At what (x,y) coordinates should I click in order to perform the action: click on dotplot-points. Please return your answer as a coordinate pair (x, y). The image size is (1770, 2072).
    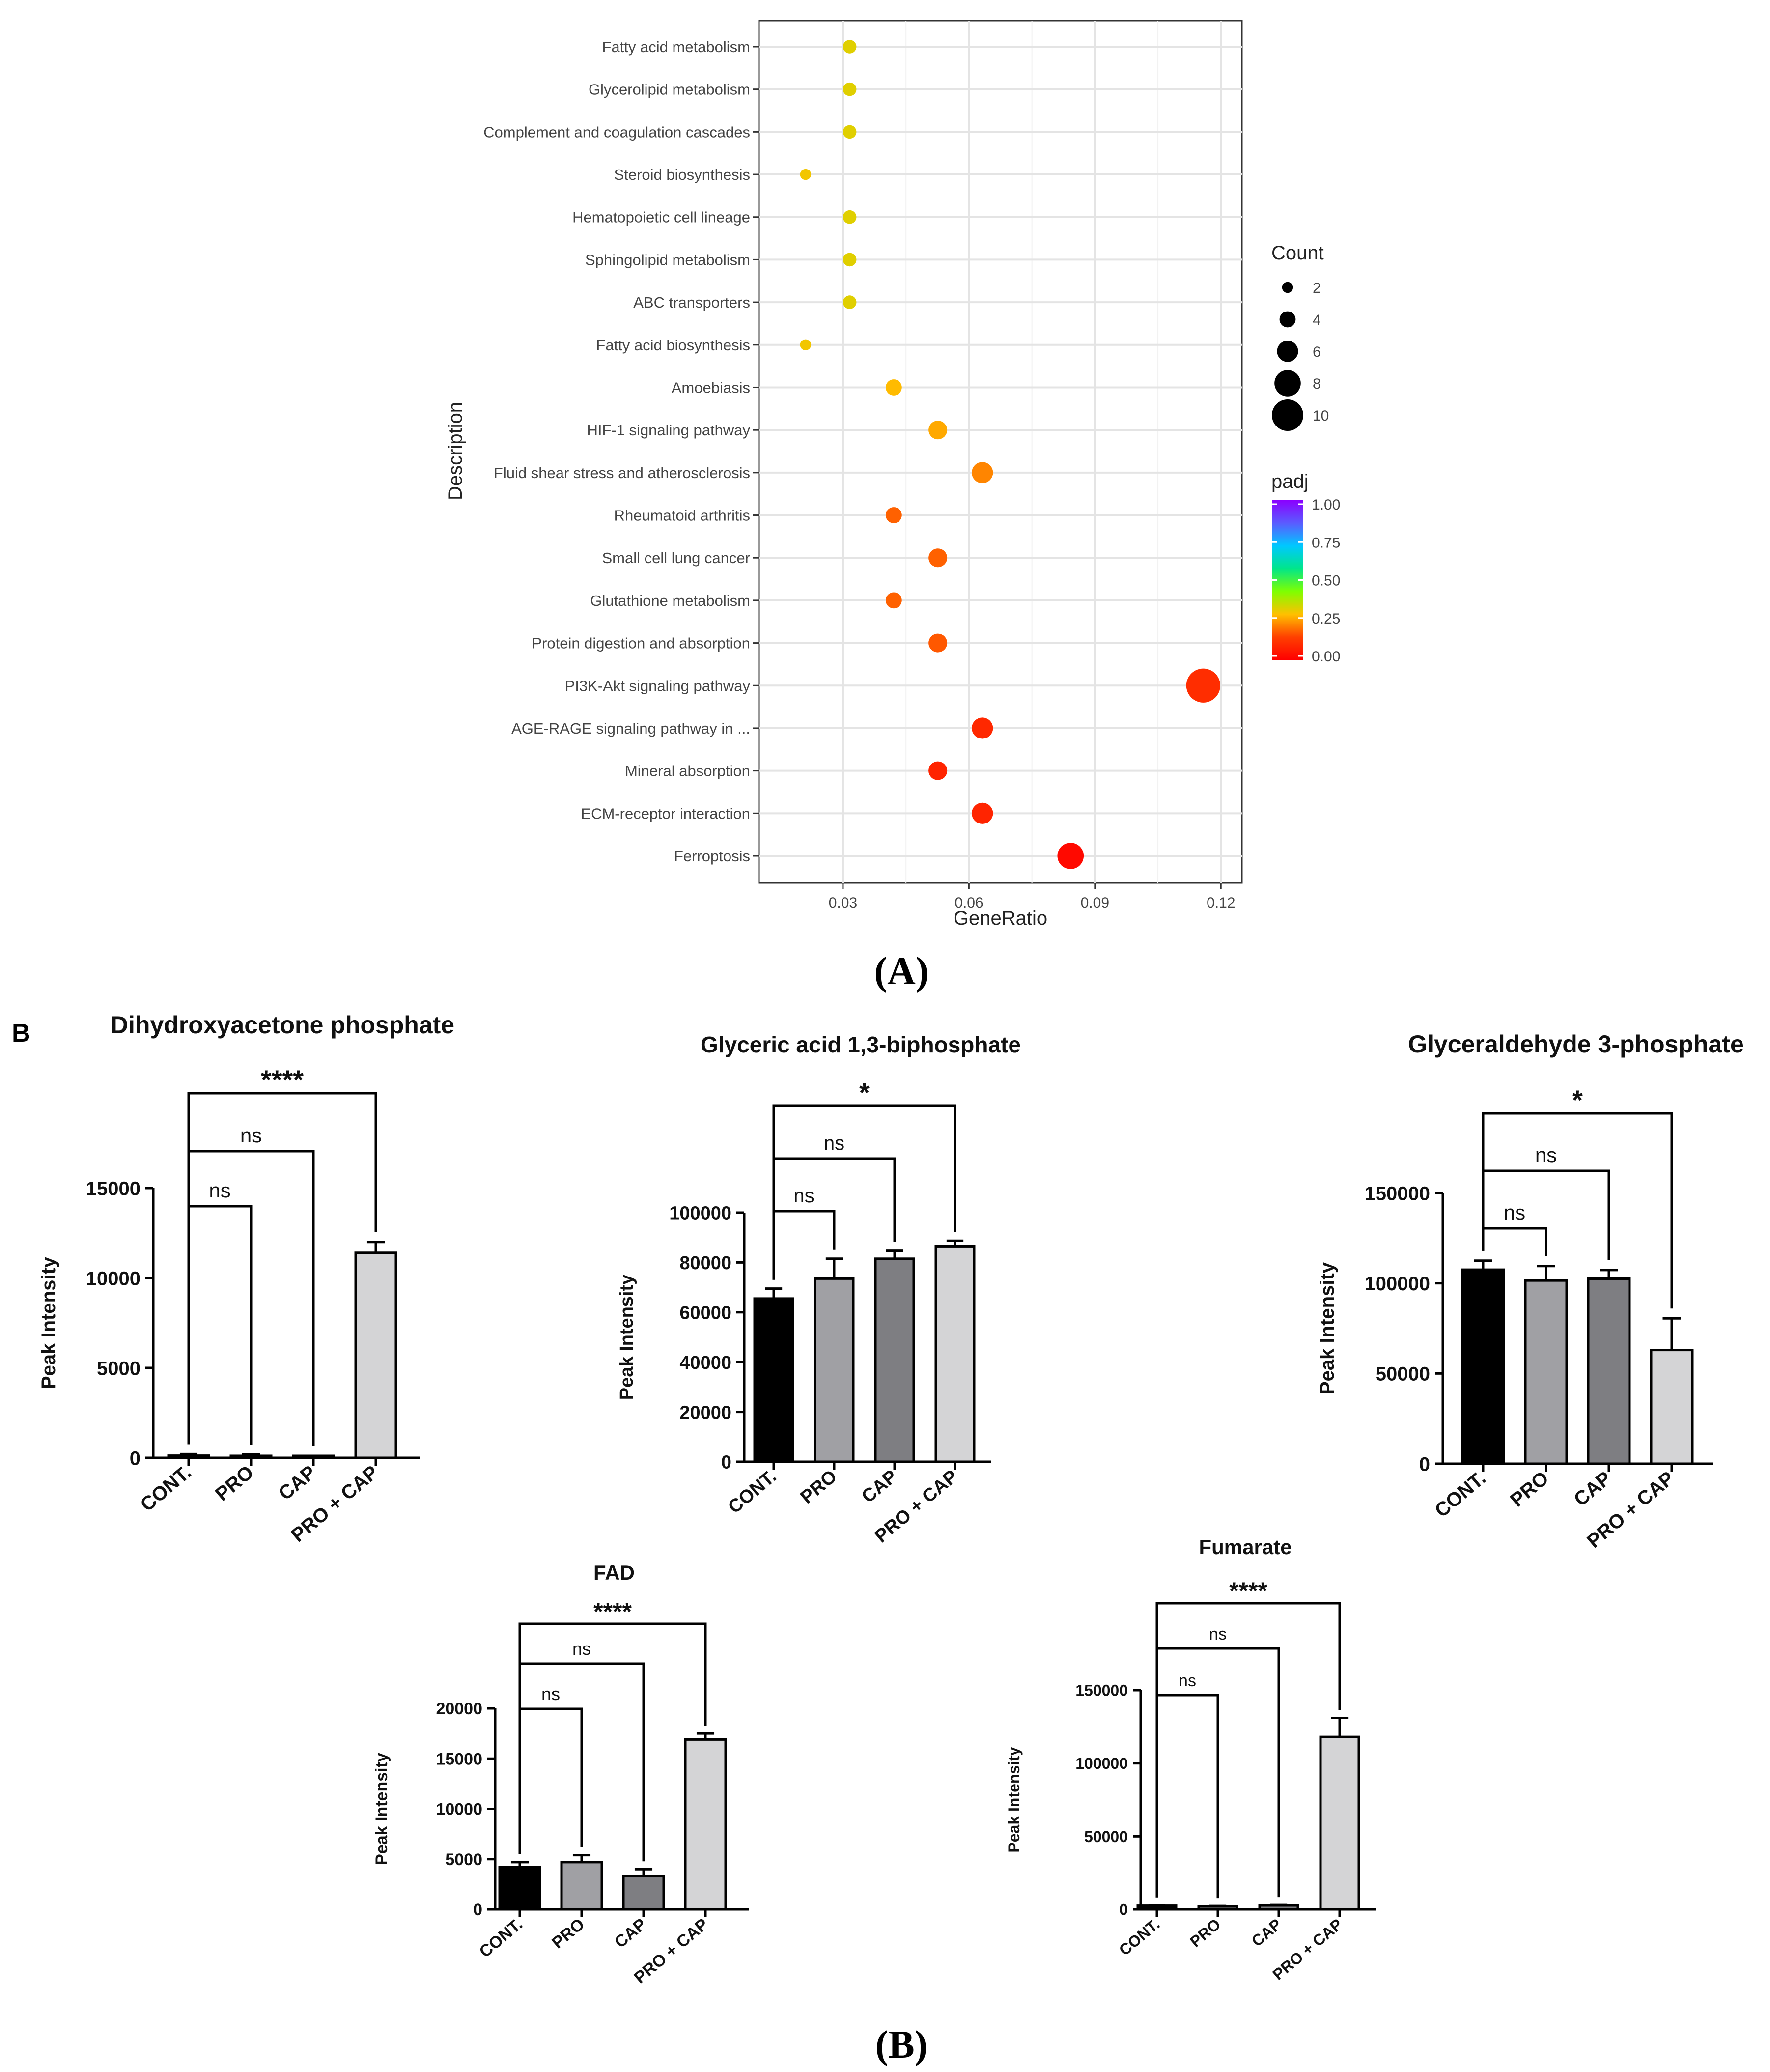
    Looking at the image, I should click on (1010, 454).